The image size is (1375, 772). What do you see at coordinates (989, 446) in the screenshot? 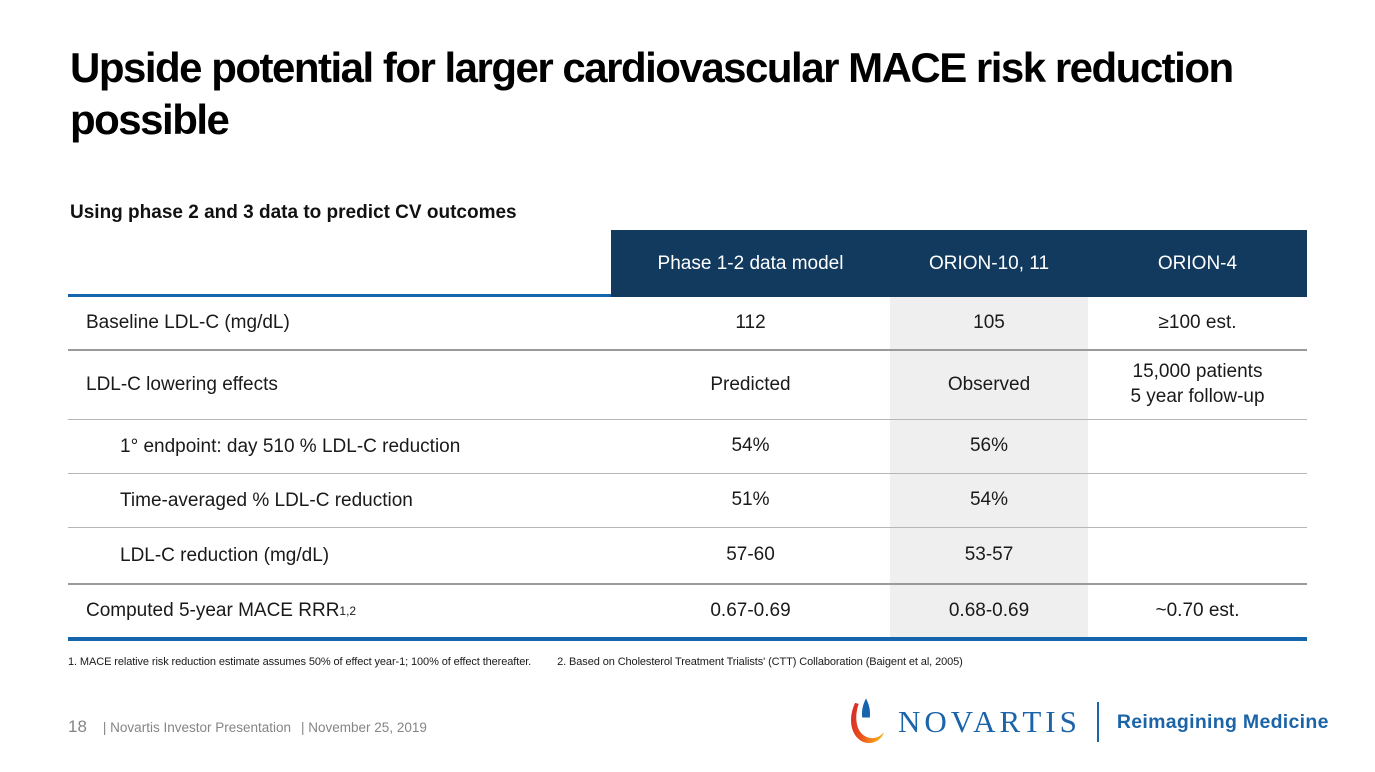
I see `cell-orion-10-11: 56%` at bounding box center [989, 446].